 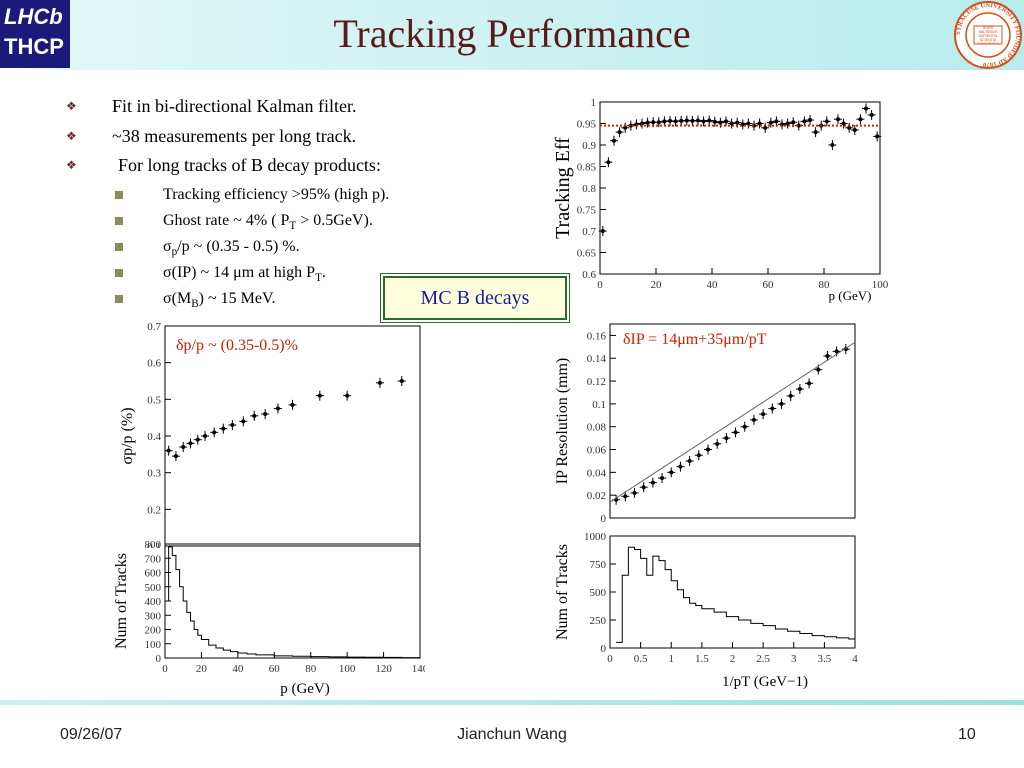 I want to click on x-tick-label: 3, so click(x=794, y=659).